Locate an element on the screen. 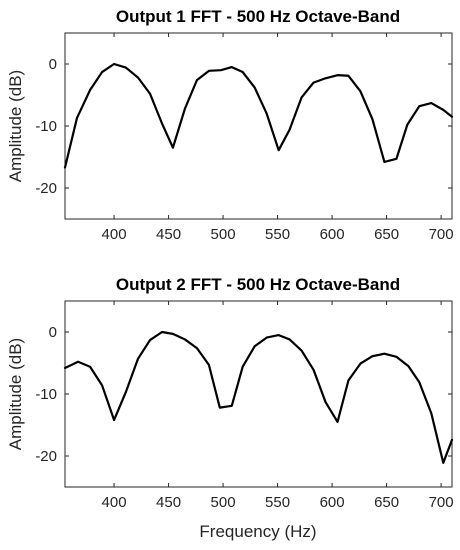 This screenshot has width=460, height=550. x-axis-label: Frequency (Hz) is located at coordinates (257, 531).